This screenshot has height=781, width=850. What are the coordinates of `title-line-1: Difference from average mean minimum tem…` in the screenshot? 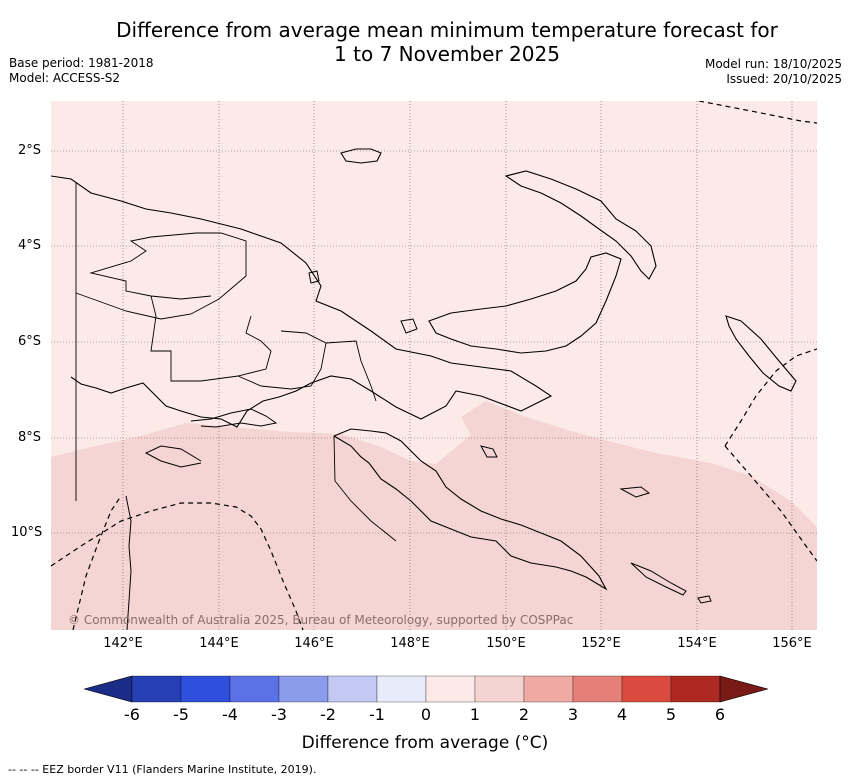 It's located at (447, 30).